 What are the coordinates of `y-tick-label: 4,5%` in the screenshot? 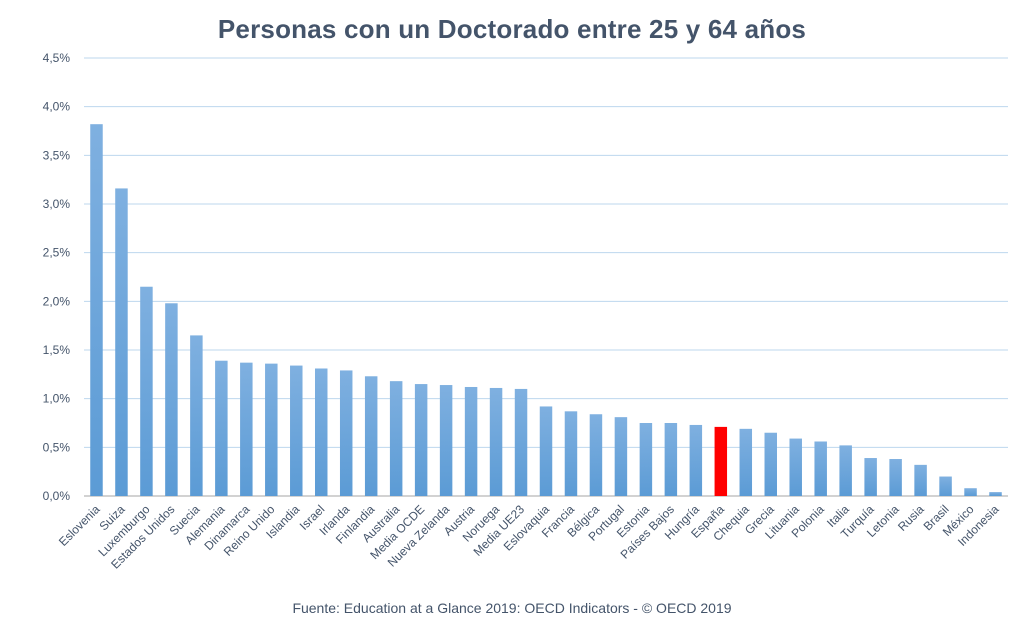 It's located at (57, 58).